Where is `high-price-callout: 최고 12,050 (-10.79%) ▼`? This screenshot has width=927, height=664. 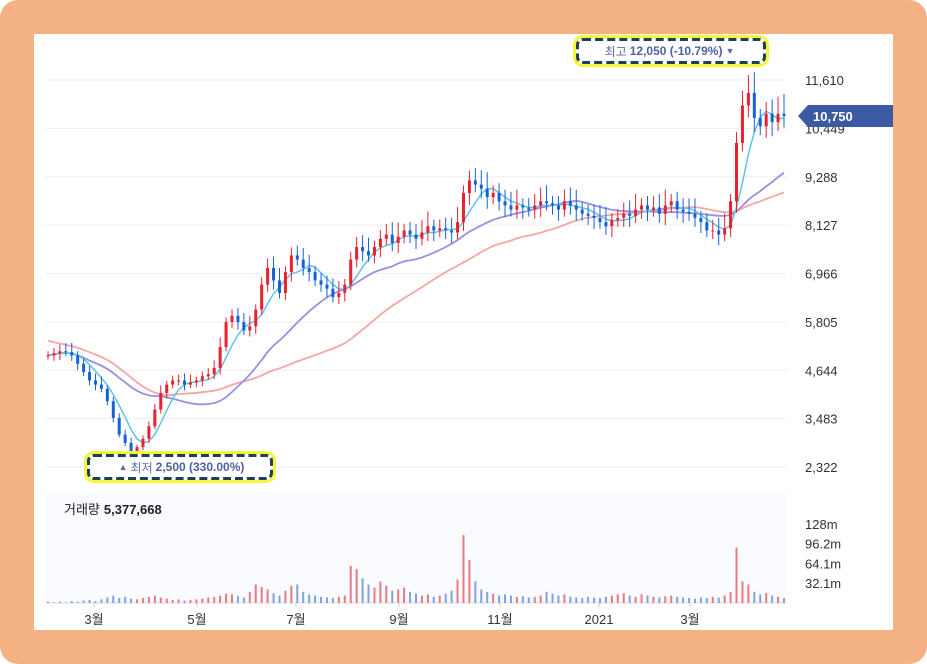 high-price-callout: 최고 12,050 (-10.79%) ▼ is located at coordinates (671, 51).